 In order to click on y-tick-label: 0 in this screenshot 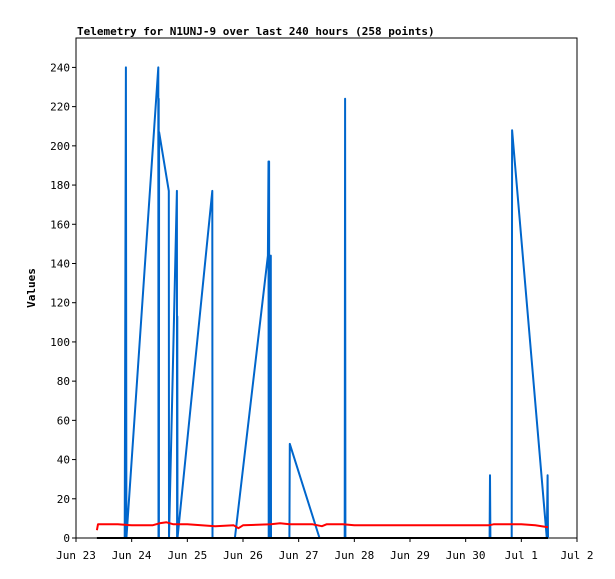, I will do `click(66, 538)`.